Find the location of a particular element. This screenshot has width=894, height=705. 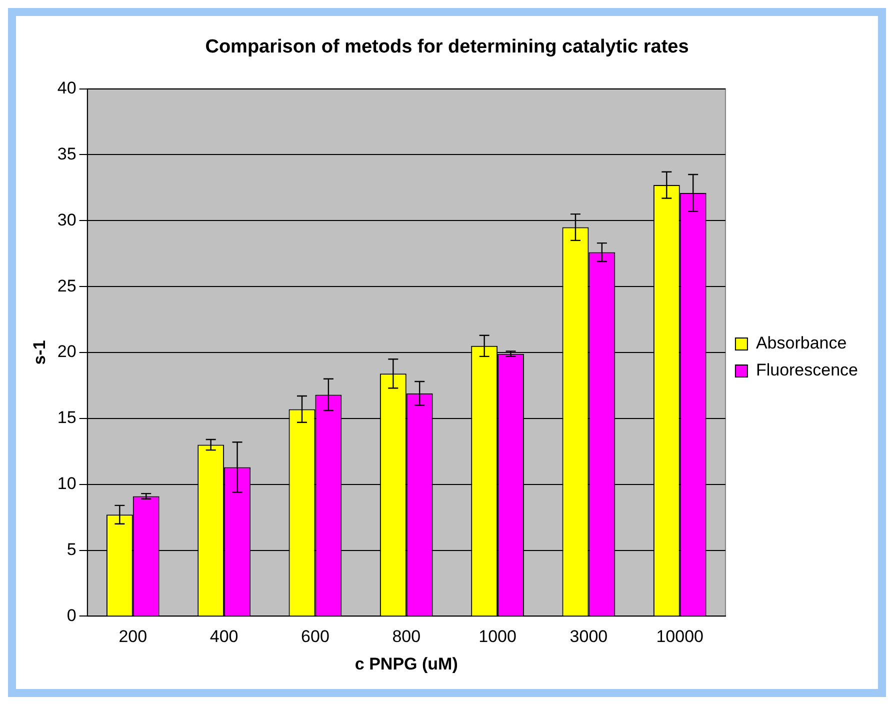

x-tick-label: 1000 is located at coordinates (497, 636).